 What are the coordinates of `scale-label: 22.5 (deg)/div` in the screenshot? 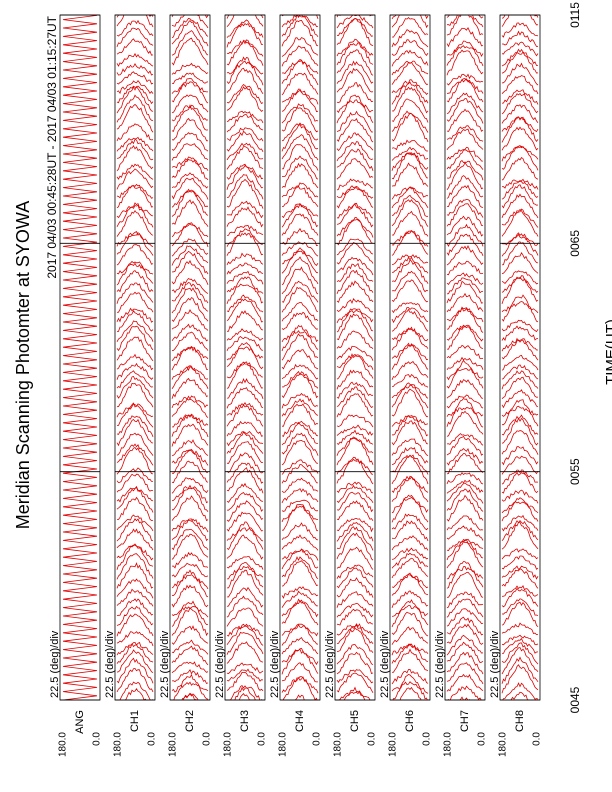 It's located at (220, 664).